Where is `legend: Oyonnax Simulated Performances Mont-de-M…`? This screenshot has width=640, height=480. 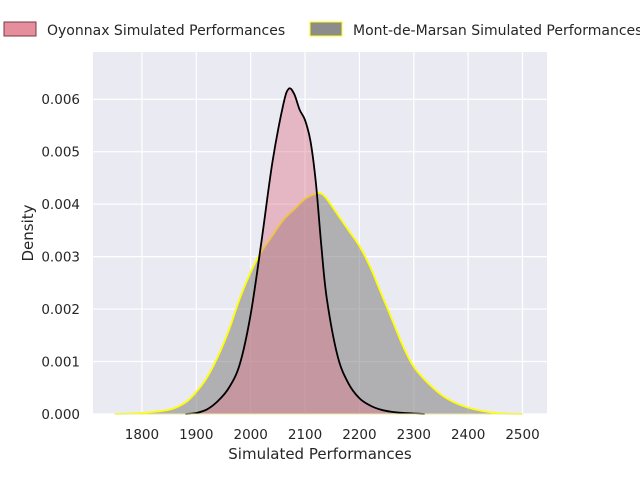
legend: Oyonnax Simulated Performances Mont-de-M… is located at coordinates (321, 30).